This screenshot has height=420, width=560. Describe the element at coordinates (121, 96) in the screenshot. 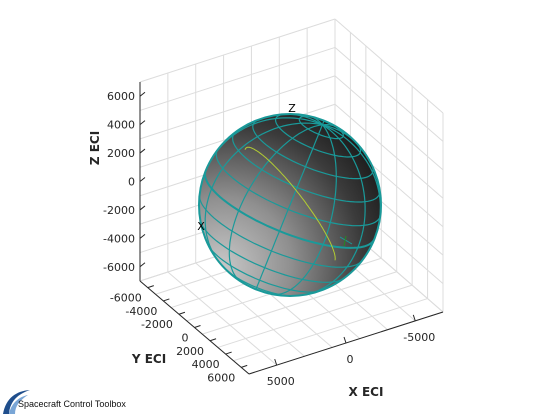

I see `z-tick-label: 6000` at that location.